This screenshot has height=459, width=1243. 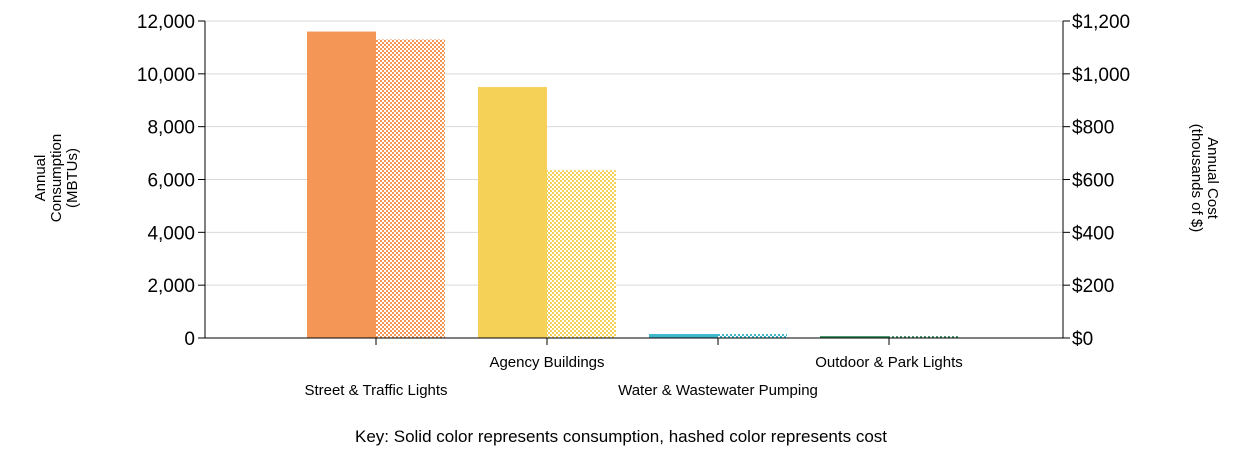 What do you see at coordinates (1093, 233) in the screenshot?
I see `right-tick-label: $400` at bounding box center [1093, 233].